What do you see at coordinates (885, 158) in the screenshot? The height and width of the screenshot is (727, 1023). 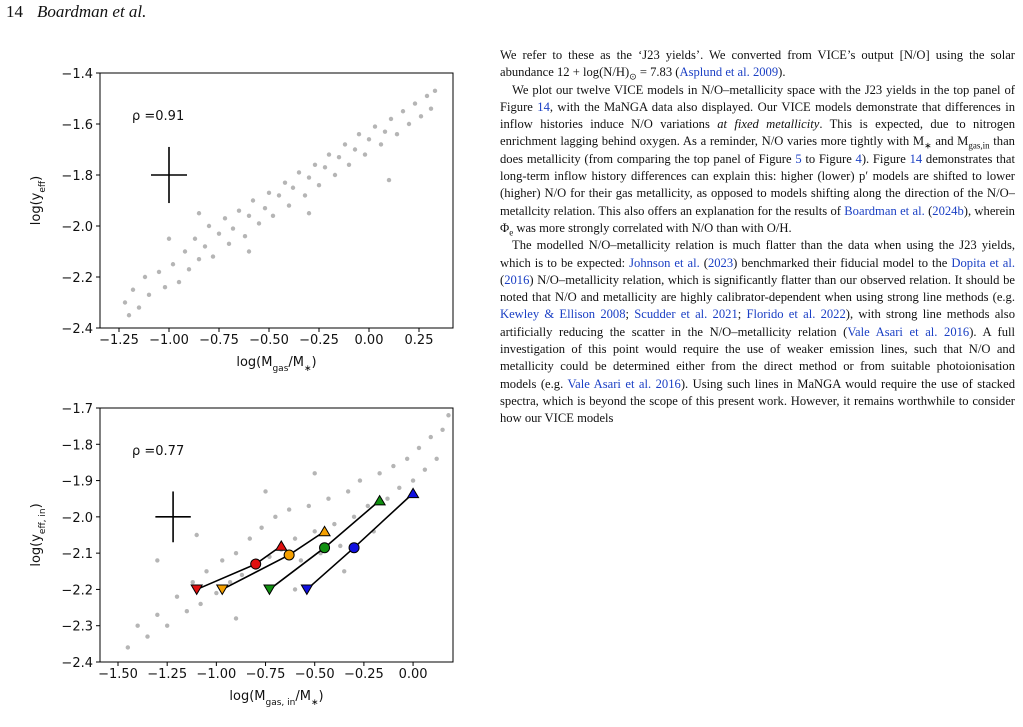 I see `text-run: ). Figure` at bounding box center [885, 158].